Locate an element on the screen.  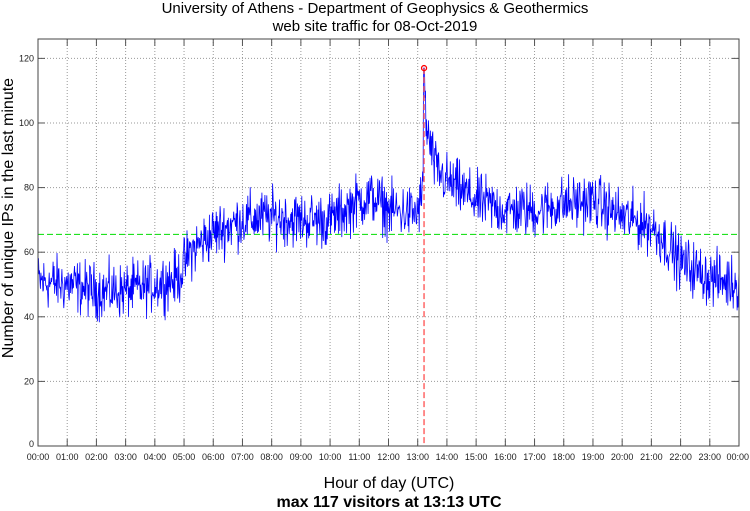
x-tick-label: 21:00 is located at coordinates (651, 457).